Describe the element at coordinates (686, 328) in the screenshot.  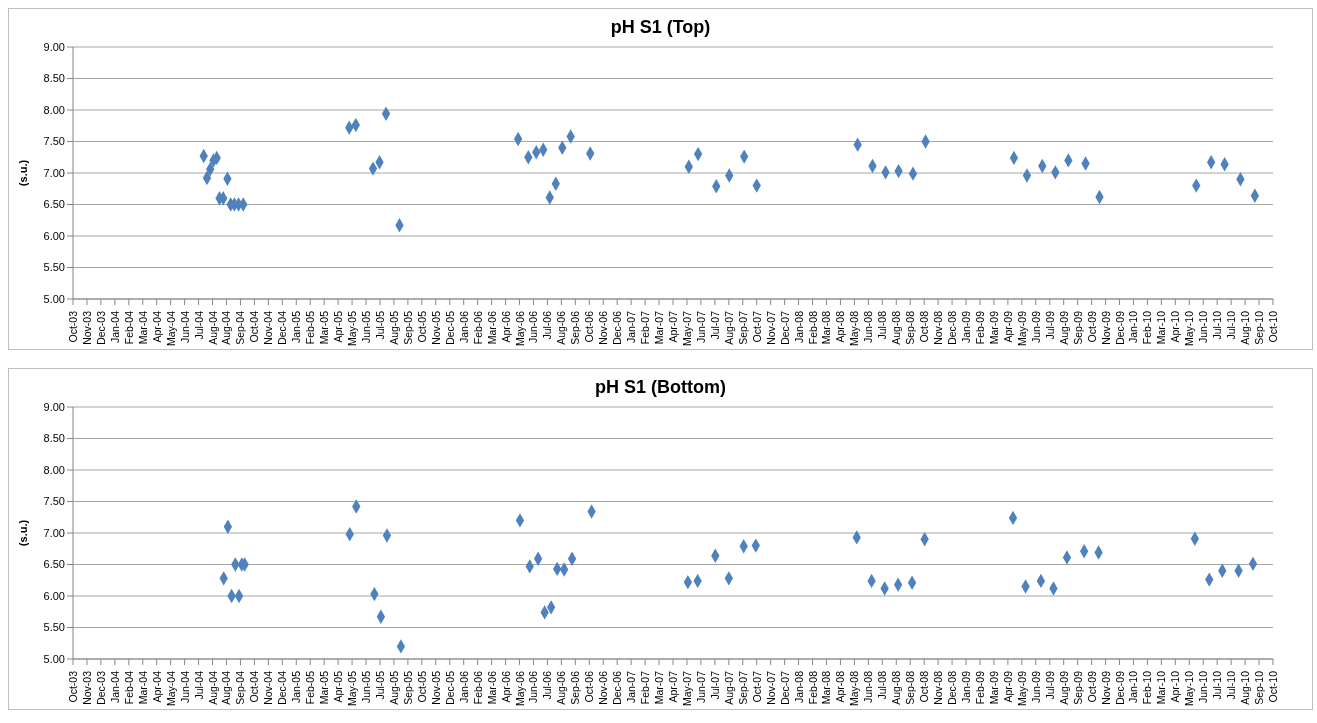
I see `x-tick-label: May-07` at that location.